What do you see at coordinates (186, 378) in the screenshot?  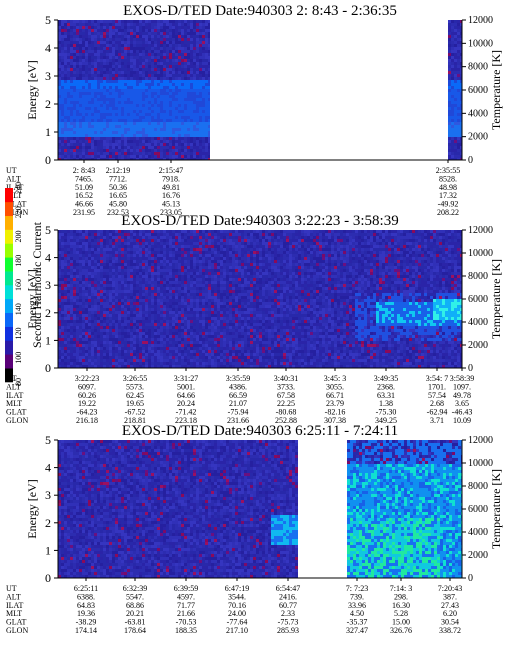 I see `table-cell: 3:31:27` at bounding box center [186, 378].